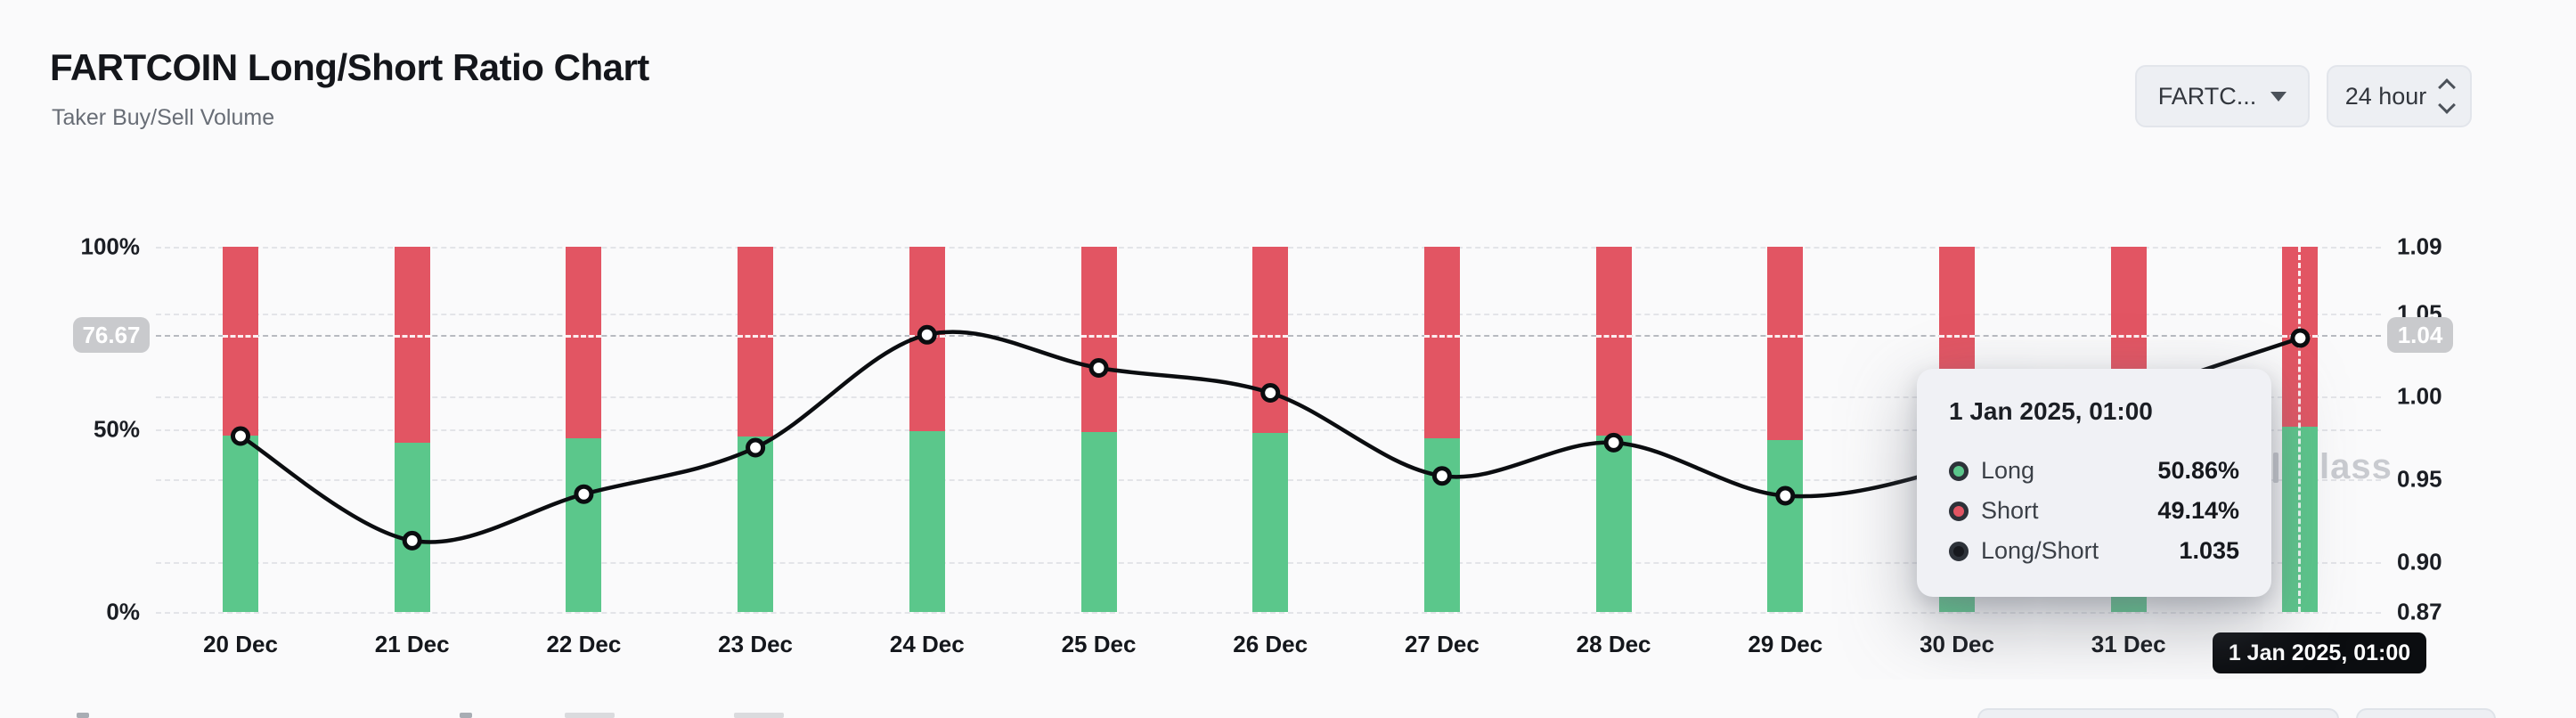 Image resolution: width=2576 pixels, height=718 pixels. What do you see at coordinates (241, 644) in the screenshot?
I see `x-tick-label: 20 Dec` at bounding box center [241, 644].